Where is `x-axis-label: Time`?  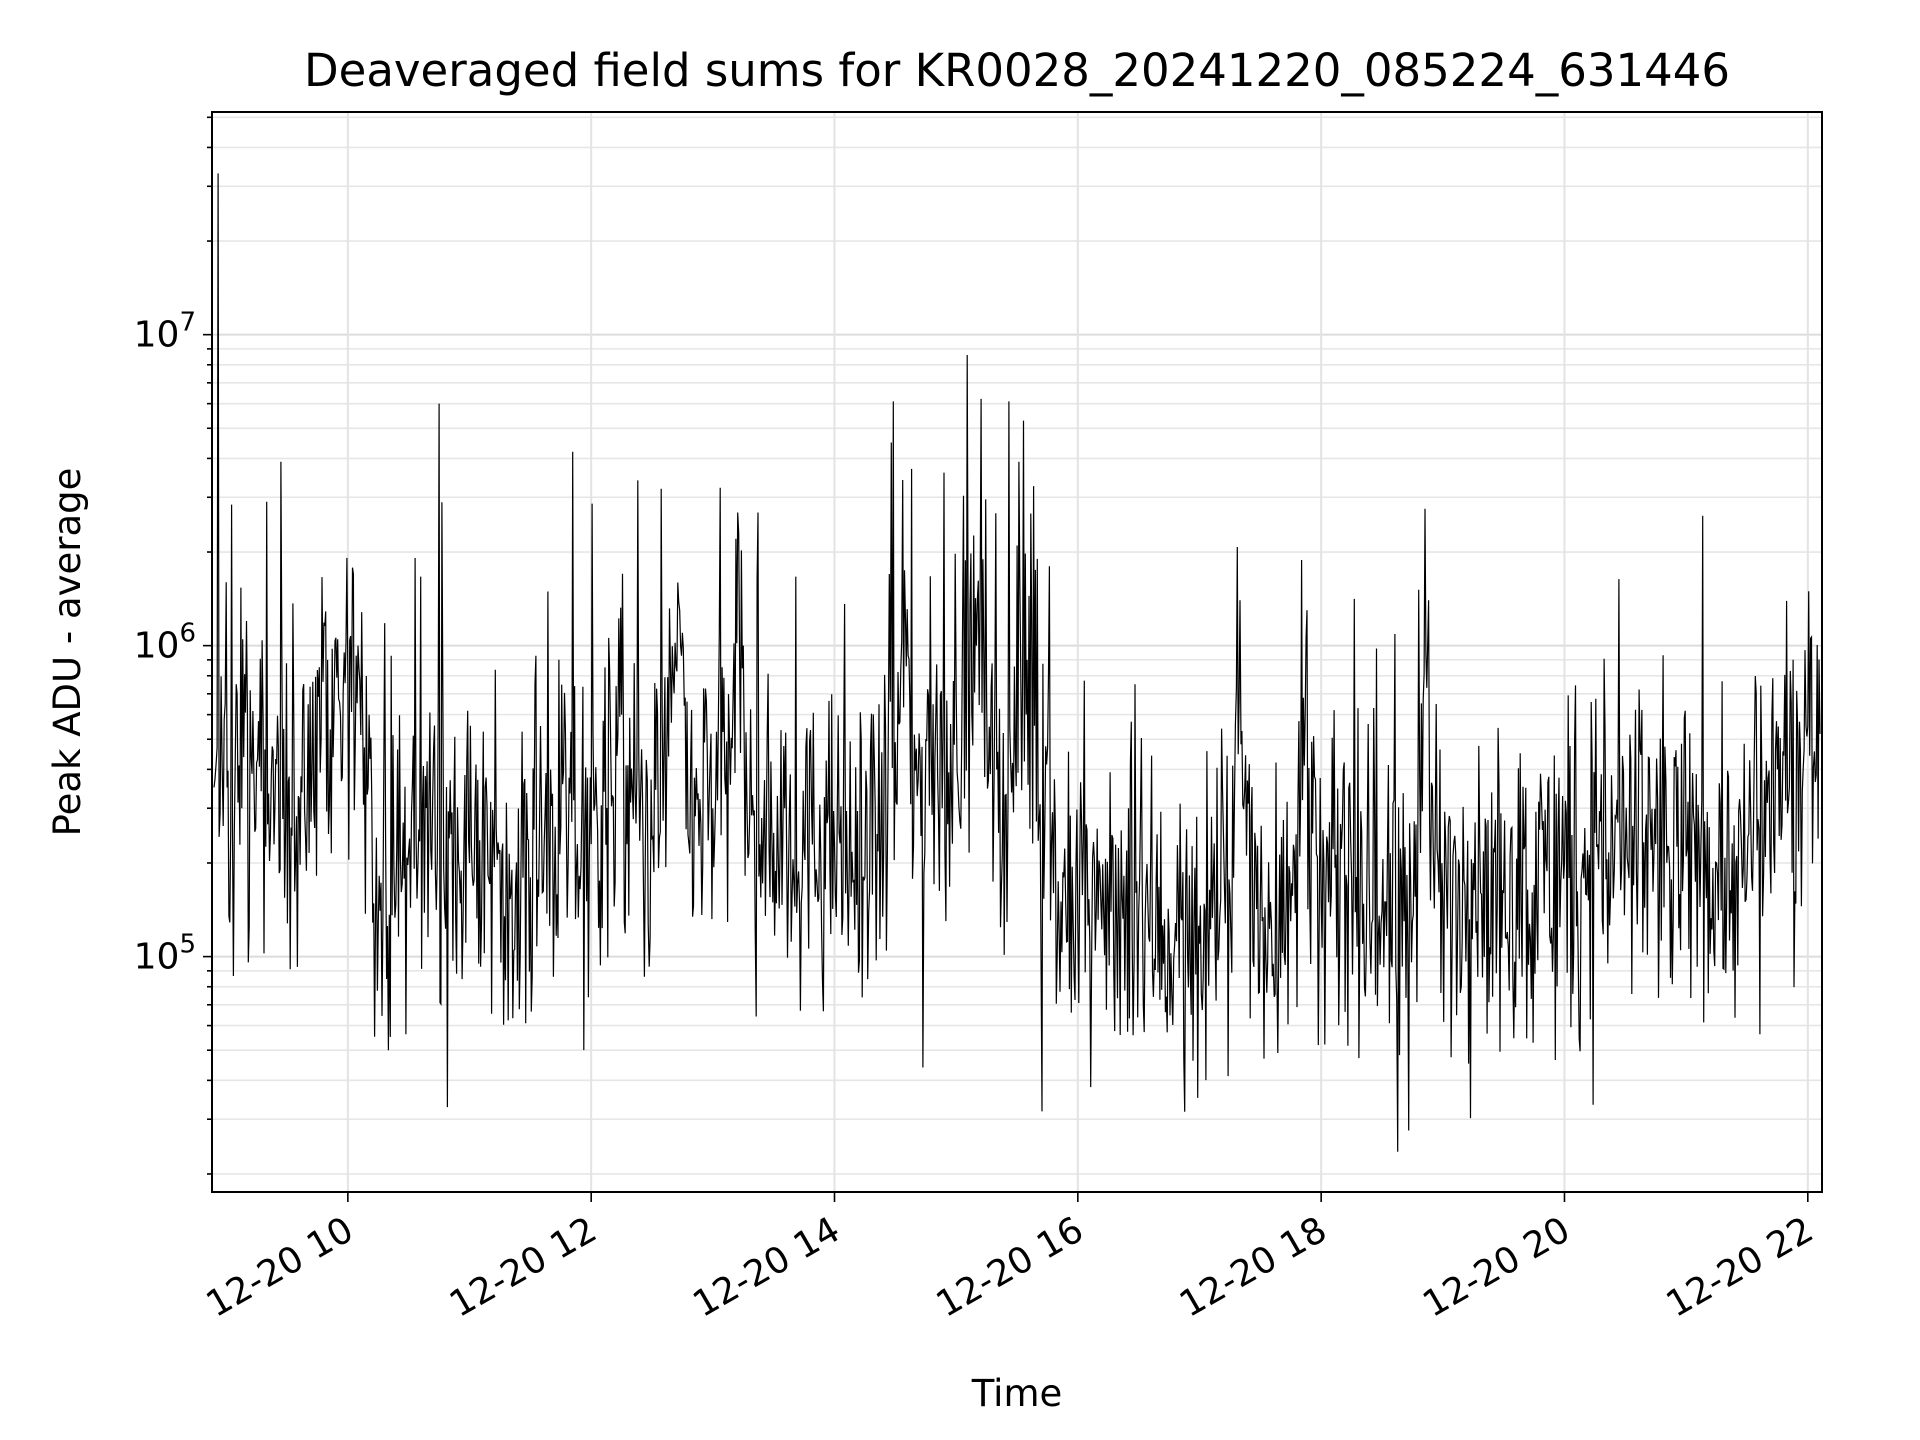 x-axis-label: Time is located at coordinates (1017, 1393).